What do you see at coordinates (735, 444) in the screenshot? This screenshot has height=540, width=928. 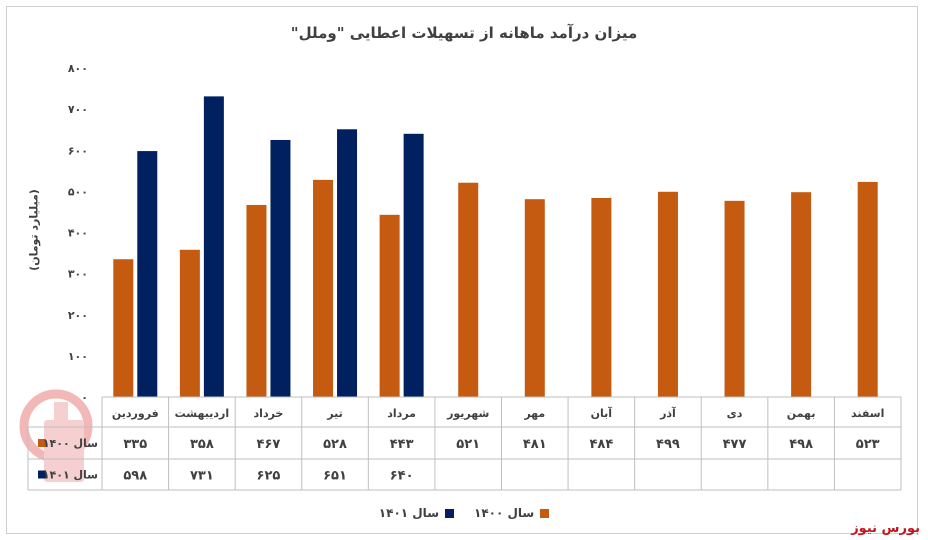 I see `data-label: ۴۷۷` at bounding box center [735, 444].